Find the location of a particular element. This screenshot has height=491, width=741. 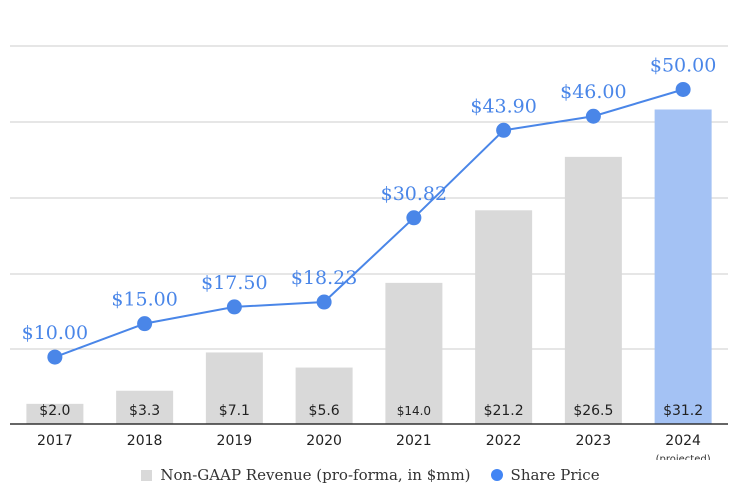

bar-label-2021: $14.0 is located at coordinates (414, 411).